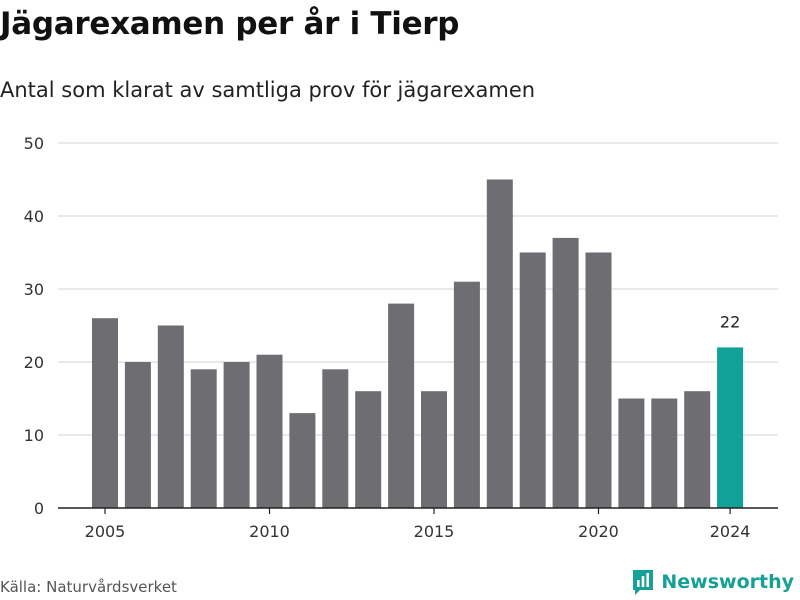 The width and height of the screenshot is (800, 600). What do you see at coordinates (34, 289) in the screenshot?
I see `y-tick-label: 30` at bounding box center [34, 289].